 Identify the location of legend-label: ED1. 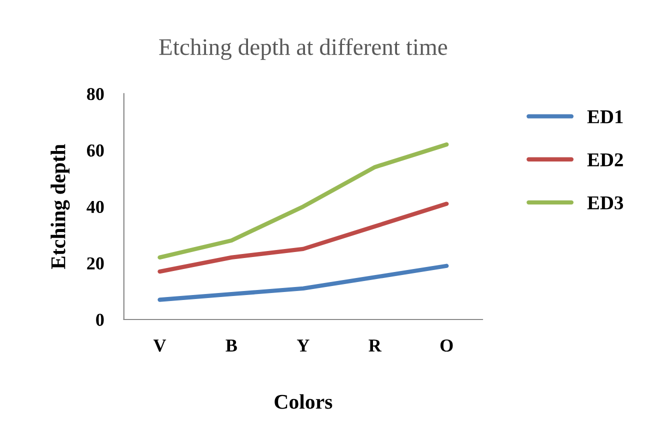
(605, 117).